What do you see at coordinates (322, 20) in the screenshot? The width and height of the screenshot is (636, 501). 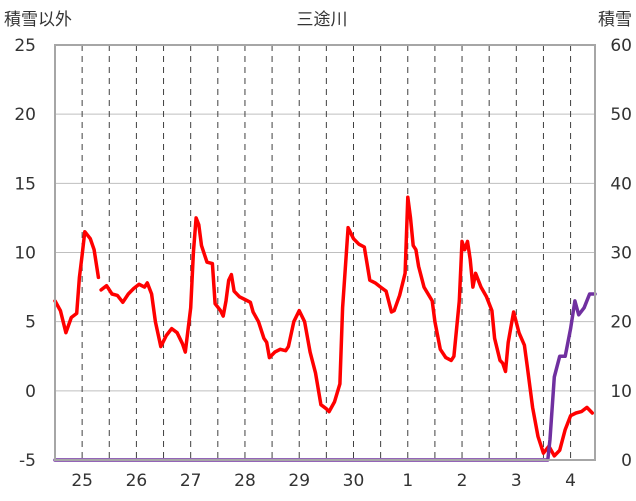 I see `chart-title: 三途川` at bounding box center [322, 20].